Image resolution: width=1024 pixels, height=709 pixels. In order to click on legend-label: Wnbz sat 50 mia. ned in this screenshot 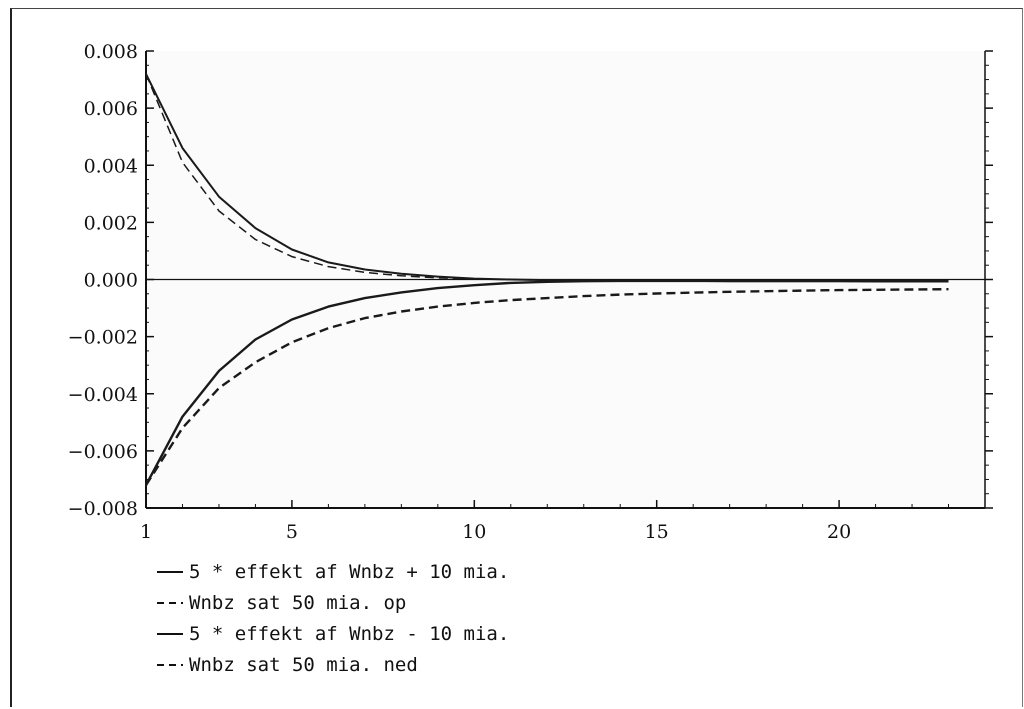, I will do `click(303, 665)`.